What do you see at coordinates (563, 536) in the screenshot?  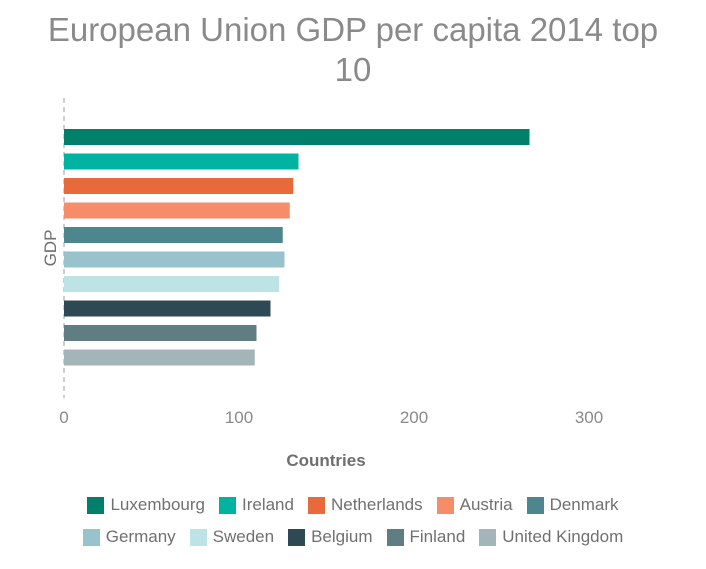 I see `legend-label: United Kingdom` at bounding box center [563, 536].